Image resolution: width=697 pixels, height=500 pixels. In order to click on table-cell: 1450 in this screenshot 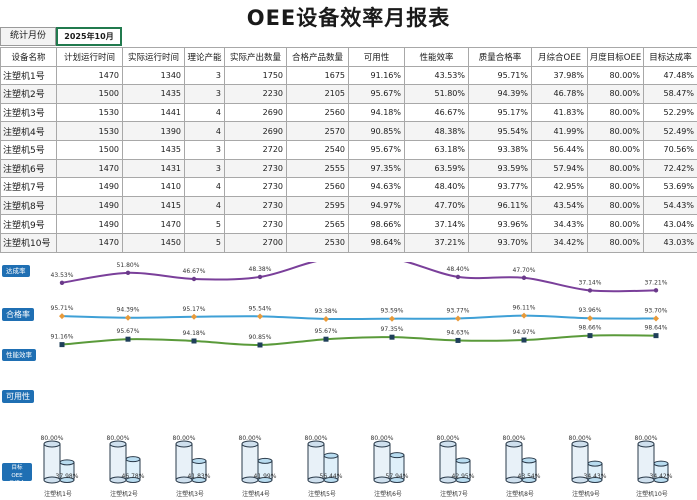, I will do `click(153, 242)`.